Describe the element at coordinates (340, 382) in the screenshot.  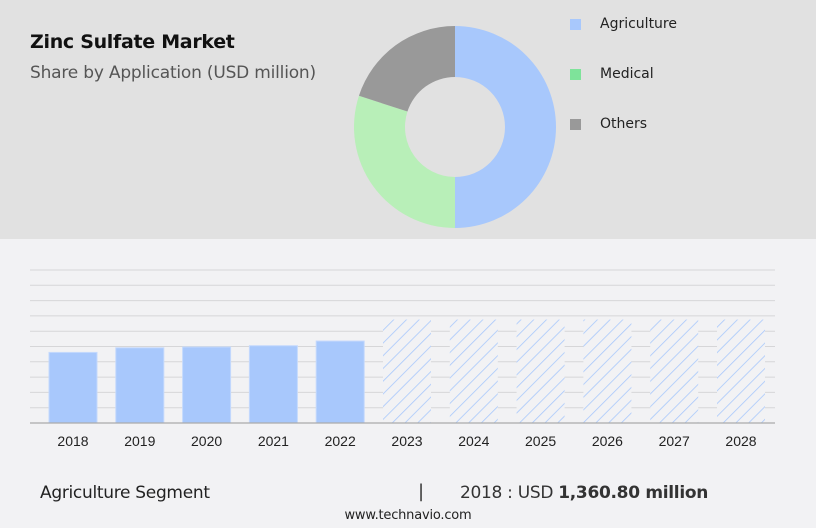
I see `bar-2022` at that location.